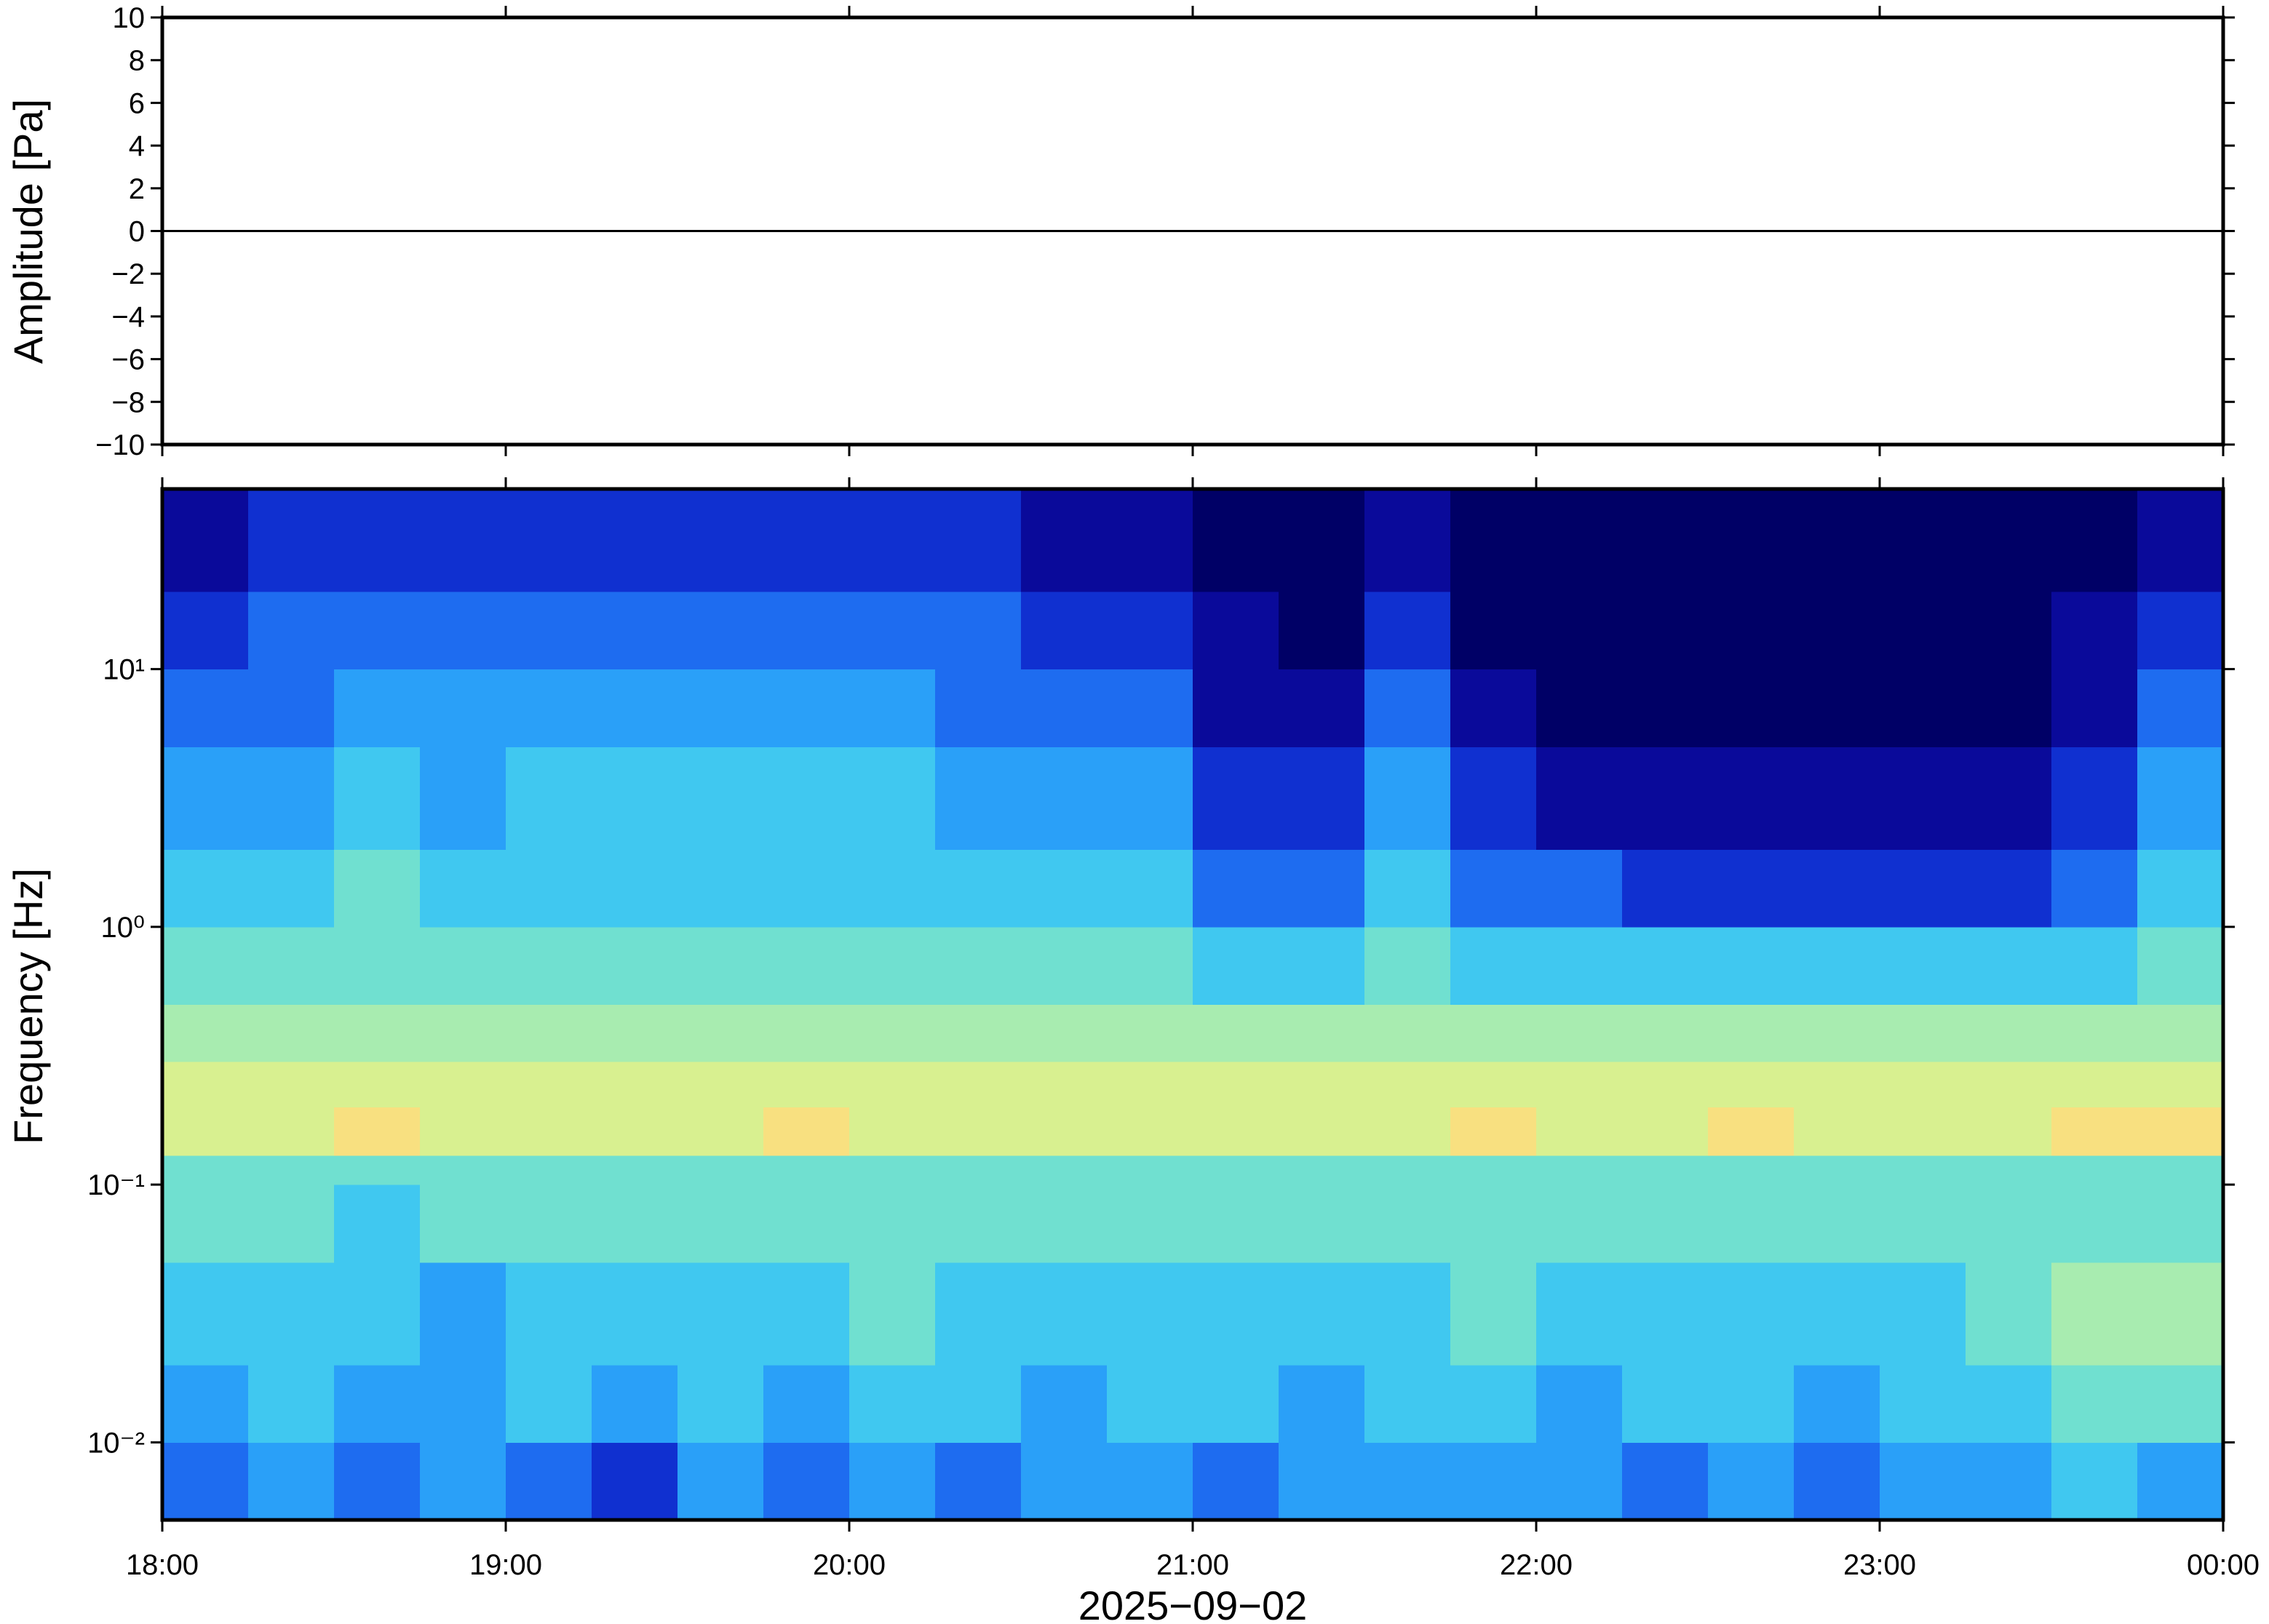 The height and width of the screenshot is (1624, 2269). I want to click on y-tick-label: 10¹, so click(124, 670).